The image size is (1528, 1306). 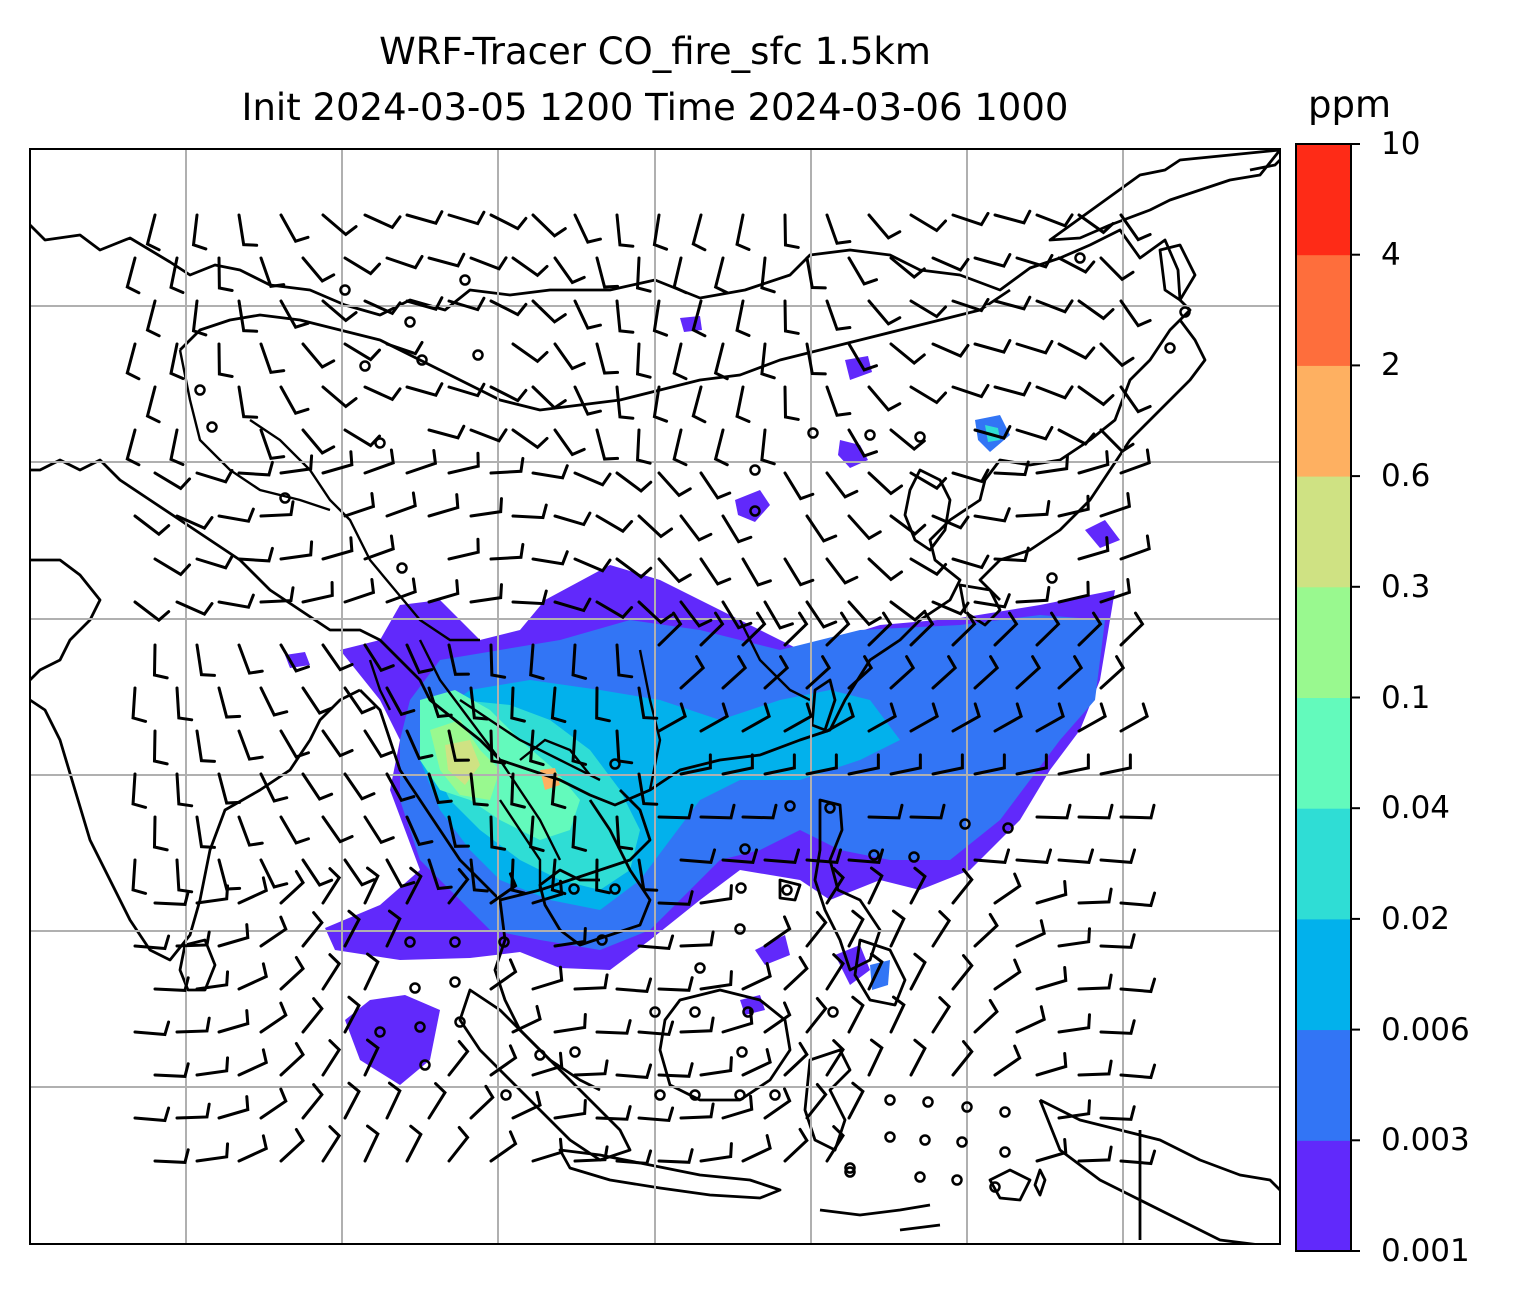 What do you see at coordinates (655, 51) in the screenshot?
I see `title-line-1: WRF-Tracer CO_fire_sfc 1.5km` at bounding box center [655, 51].